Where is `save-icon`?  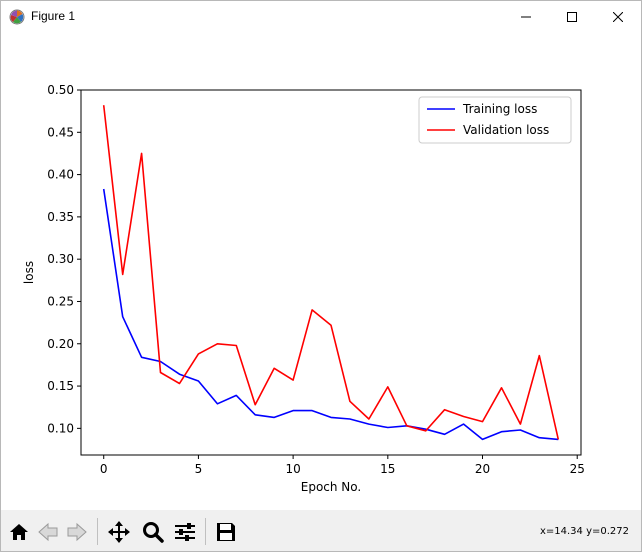
save-icon is located at coordinates (226, 532).